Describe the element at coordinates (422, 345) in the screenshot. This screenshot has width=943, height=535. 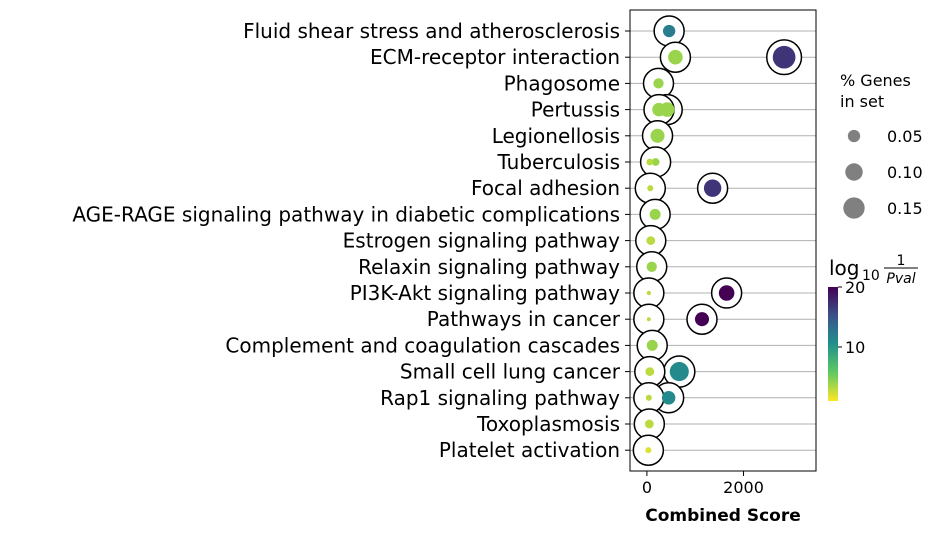
I see `y-tick-label: Complement and coagulation cascades` at that location.